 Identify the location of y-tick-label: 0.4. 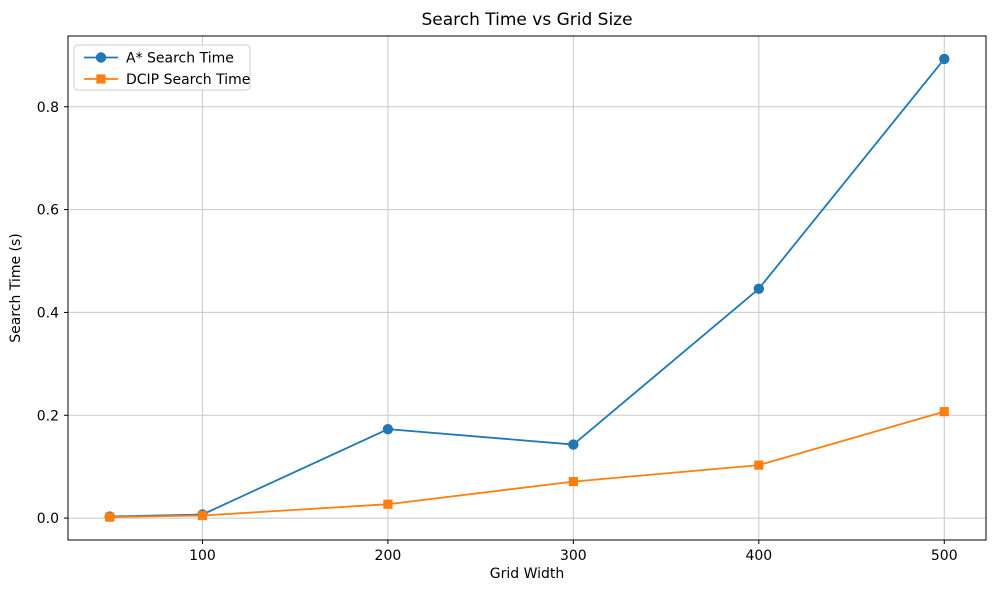
(48, 313).